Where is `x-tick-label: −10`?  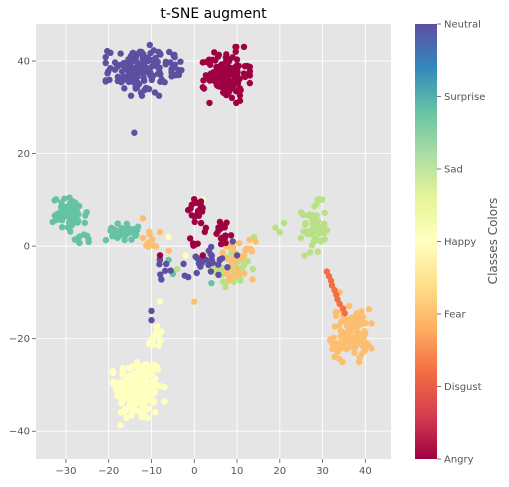
x-tick-label: −10 is located at coordinates (151, 471).